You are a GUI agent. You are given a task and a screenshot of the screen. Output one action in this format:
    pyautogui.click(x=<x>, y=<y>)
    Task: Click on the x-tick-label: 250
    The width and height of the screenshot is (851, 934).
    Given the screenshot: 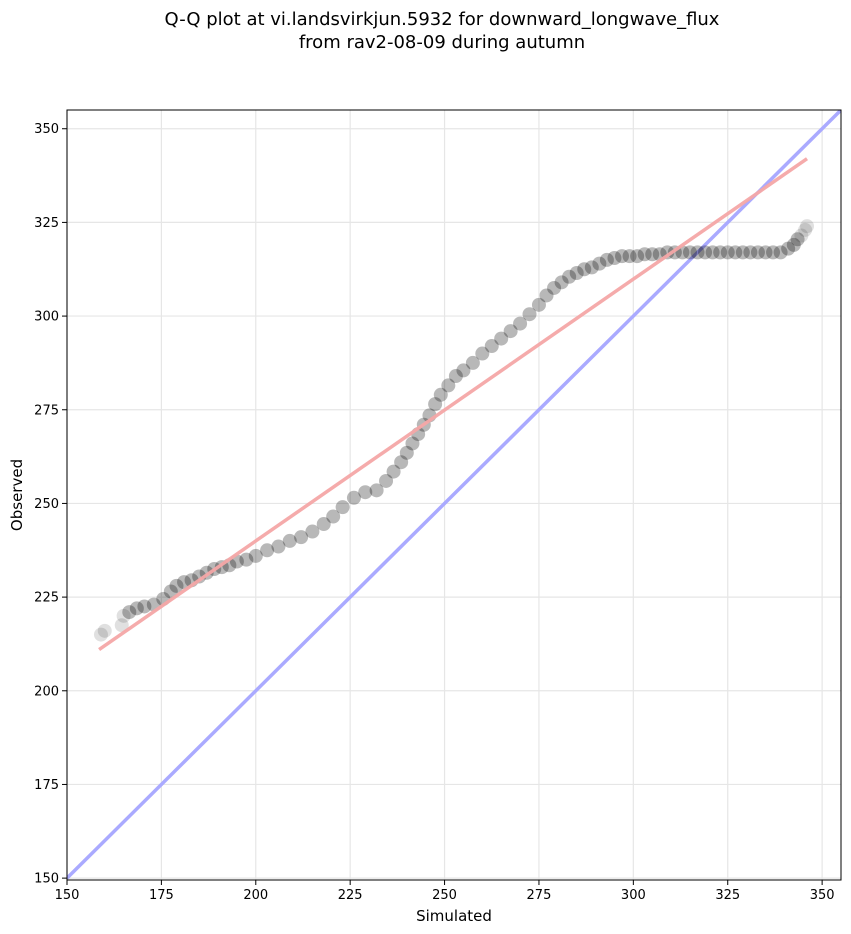 What is the action you would take?
    pyautogui.click(x=444, y=895)
    